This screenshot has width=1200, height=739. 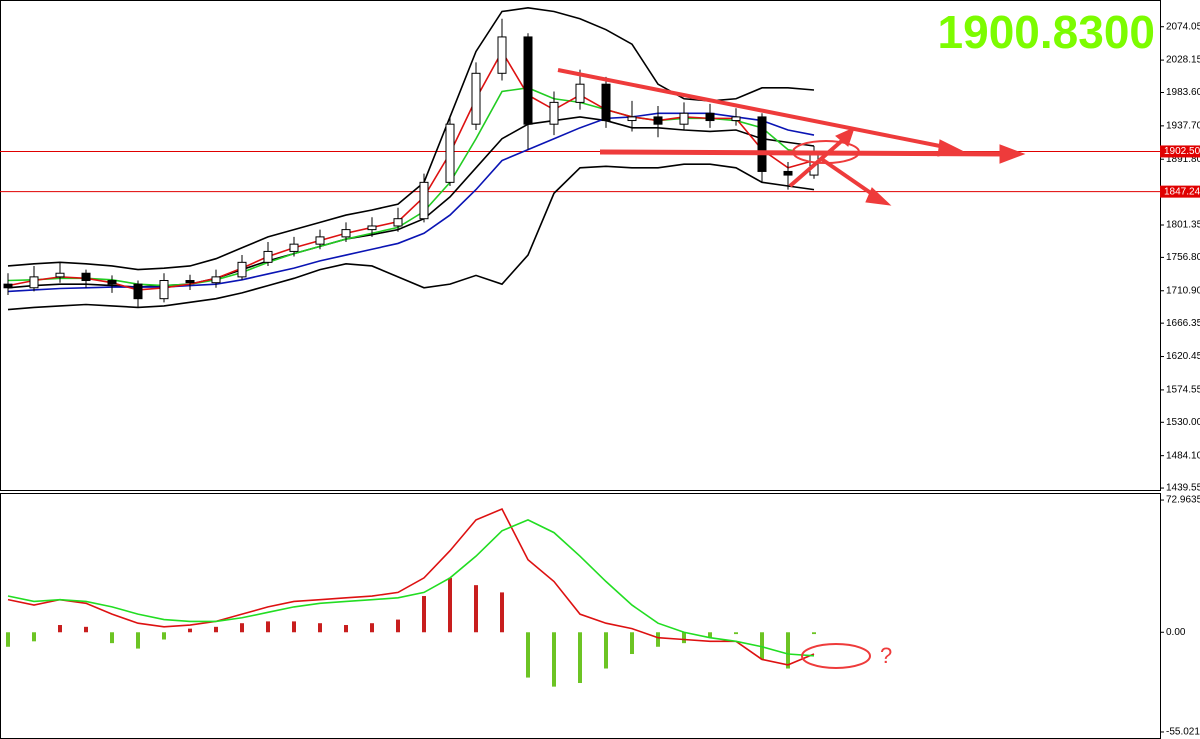 What do you see at coordinates (845, 137) in the screenshot?
I see `arrow-head` at bounding box center [845, 137].